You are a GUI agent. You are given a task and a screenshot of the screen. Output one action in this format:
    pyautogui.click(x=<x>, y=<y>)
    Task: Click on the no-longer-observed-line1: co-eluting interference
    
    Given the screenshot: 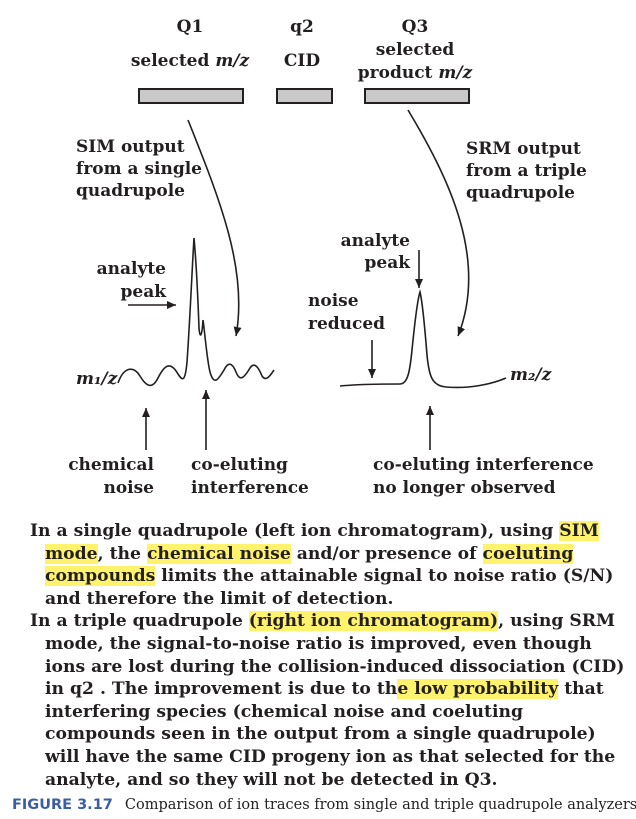 What is the action you would take?
    pyautogui.click(x=483, y=465)
    